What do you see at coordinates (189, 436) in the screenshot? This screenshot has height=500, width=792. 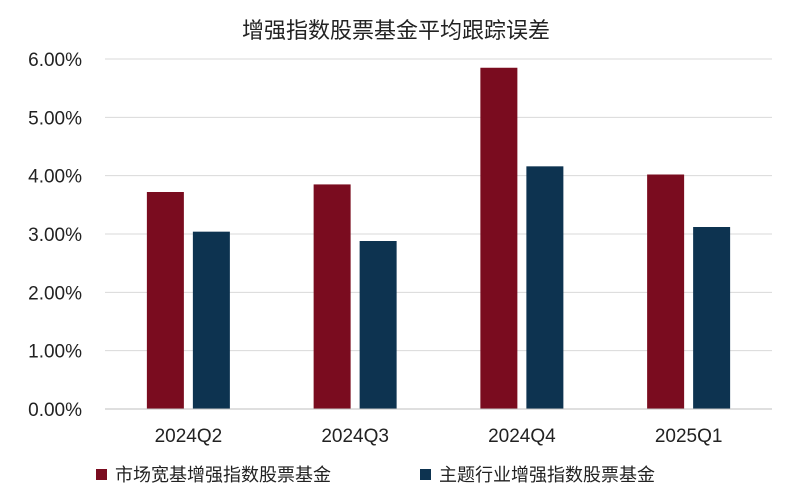 I see `x-category-label: 2024Q2` at bounding box center [189, 436].